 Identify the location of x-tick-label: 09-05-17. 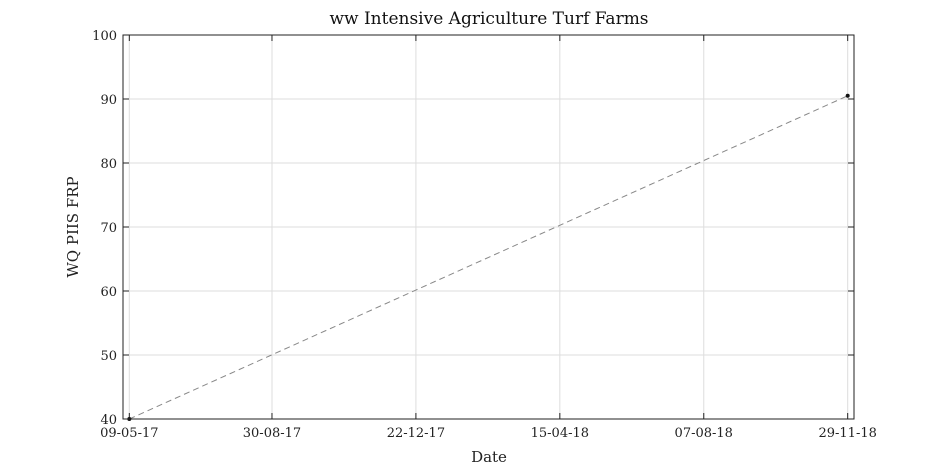
(129, 433).